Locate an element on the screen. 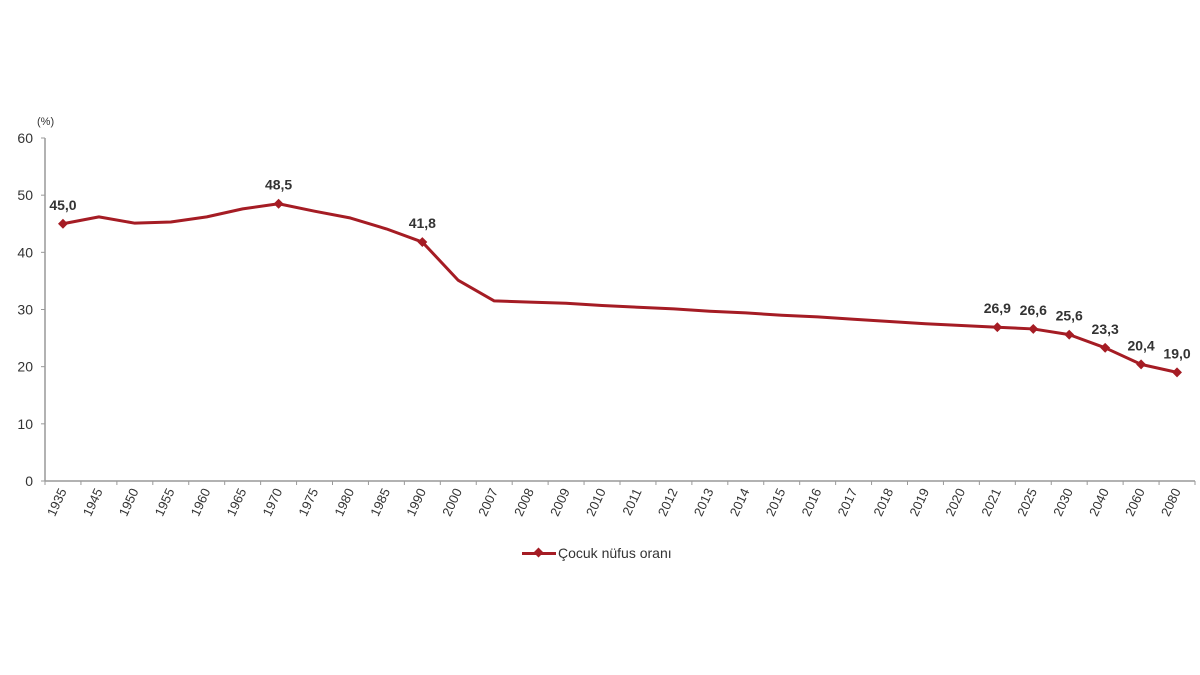  x-tick-label: 1990 is located at coordinates (416, 502).